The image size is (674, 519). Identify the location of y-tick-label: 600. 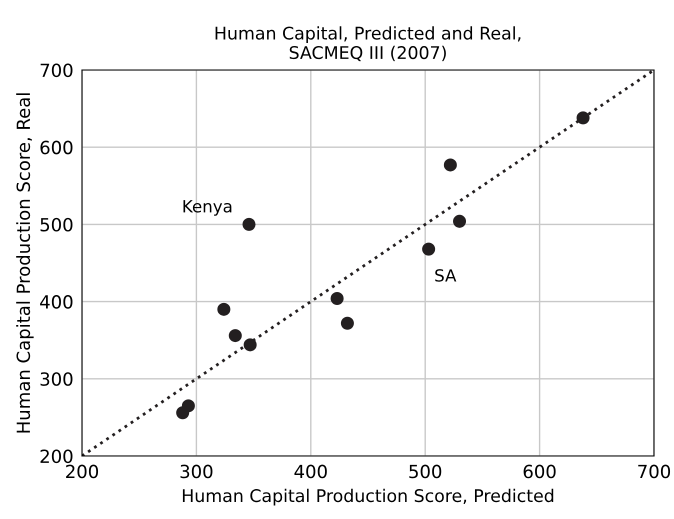
(56, 147).